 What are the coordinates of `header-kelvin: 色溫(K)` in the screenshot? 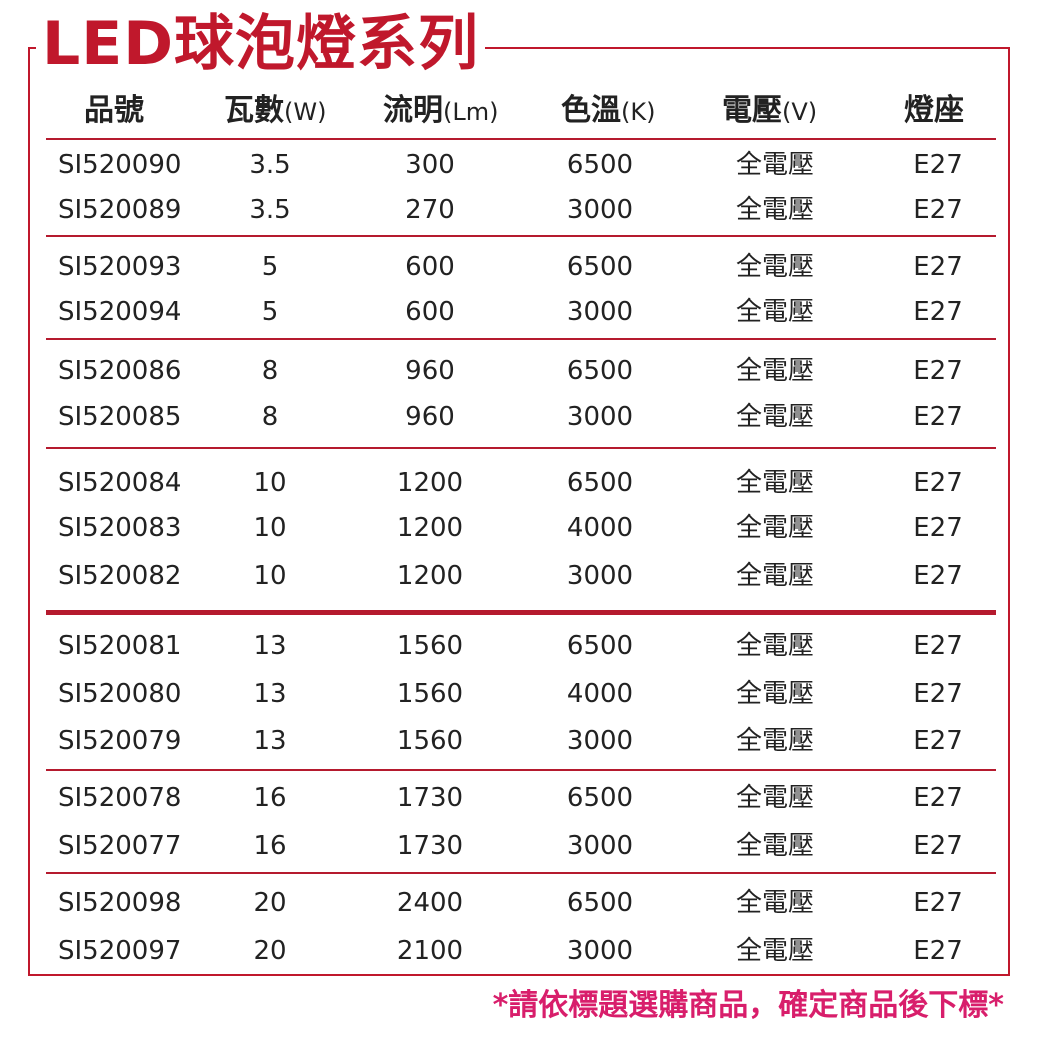 It's located at (608, 110).